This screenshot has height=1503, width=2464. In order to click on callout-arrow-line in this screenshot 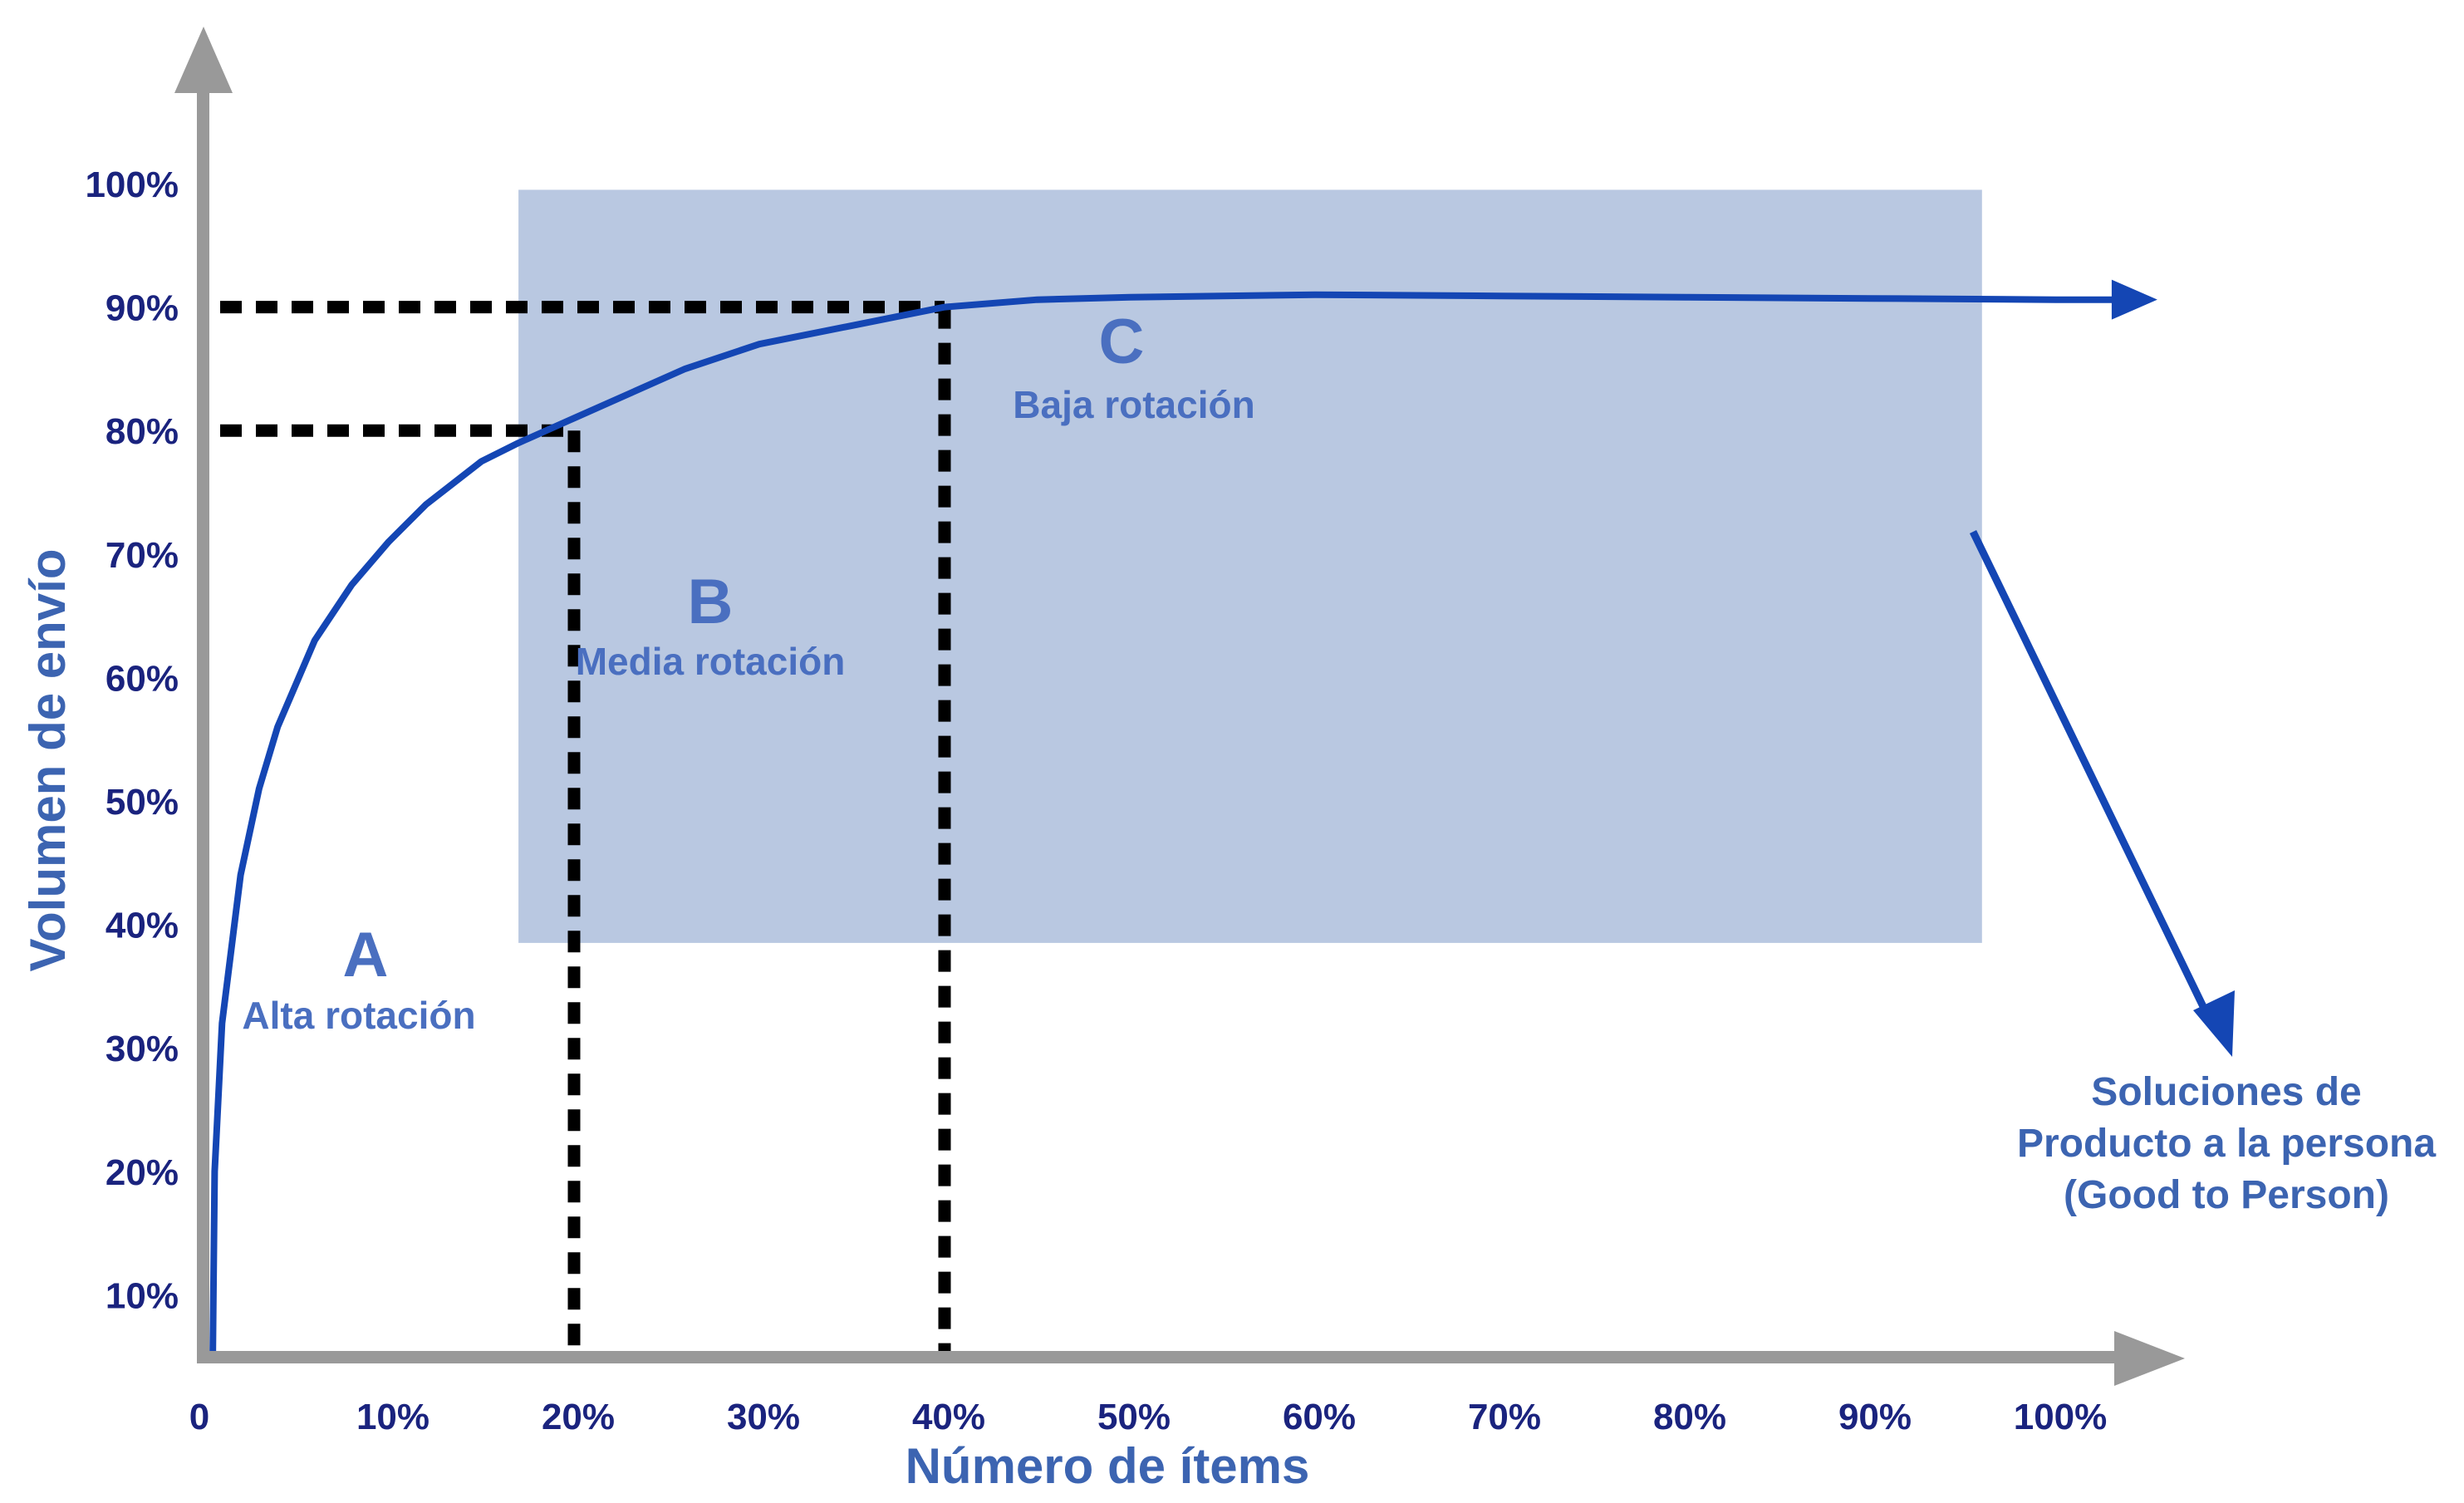, I will do `click(2091, 776)`.